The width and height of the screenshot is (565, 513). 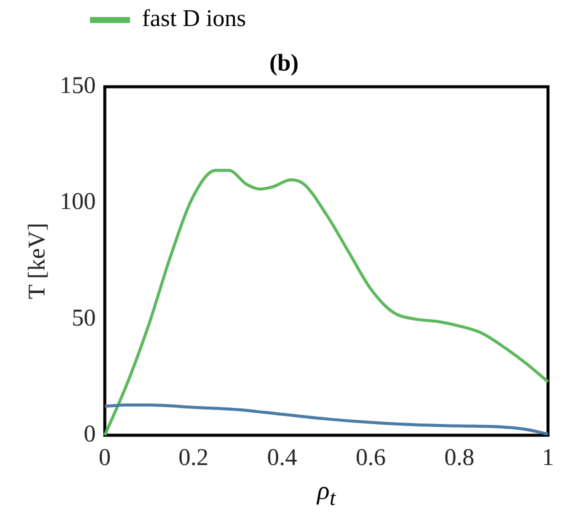 What do you see at coordinates (371, 457) in the screenshot?
I see `x-tick-label: 0.6` at bounding box center [371, 457].